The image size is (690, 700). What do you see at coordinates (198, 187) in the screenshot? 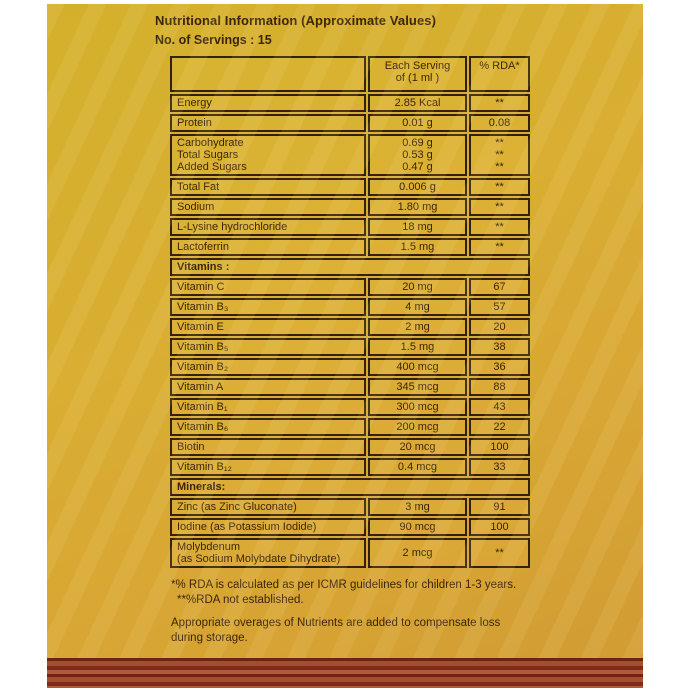
I see `cell-line: Total Fat` at bounding box center [198, 187].